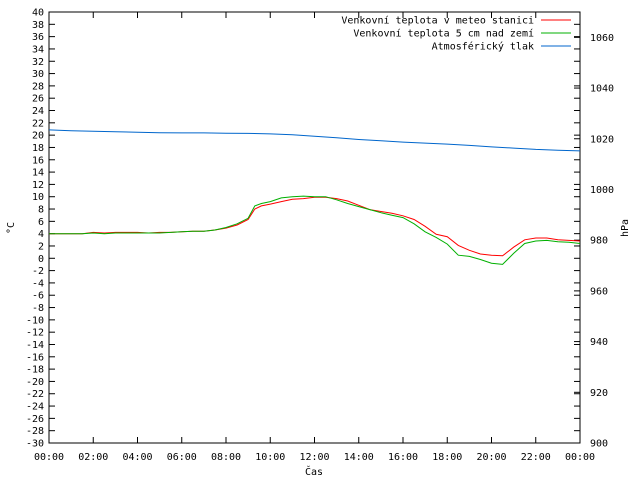 The image size is (640, 480). I want to click on x-tick-label: 10:00, so click(270, 457).